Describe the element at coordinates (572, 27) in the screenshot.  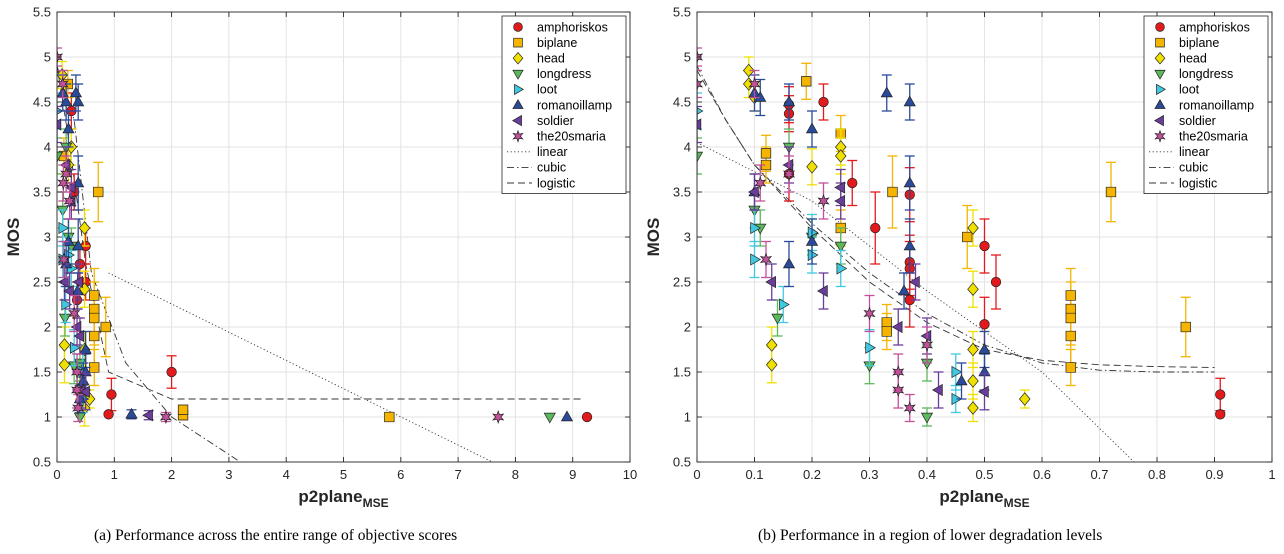
I see `legend-label: amphoriskos` at that location.